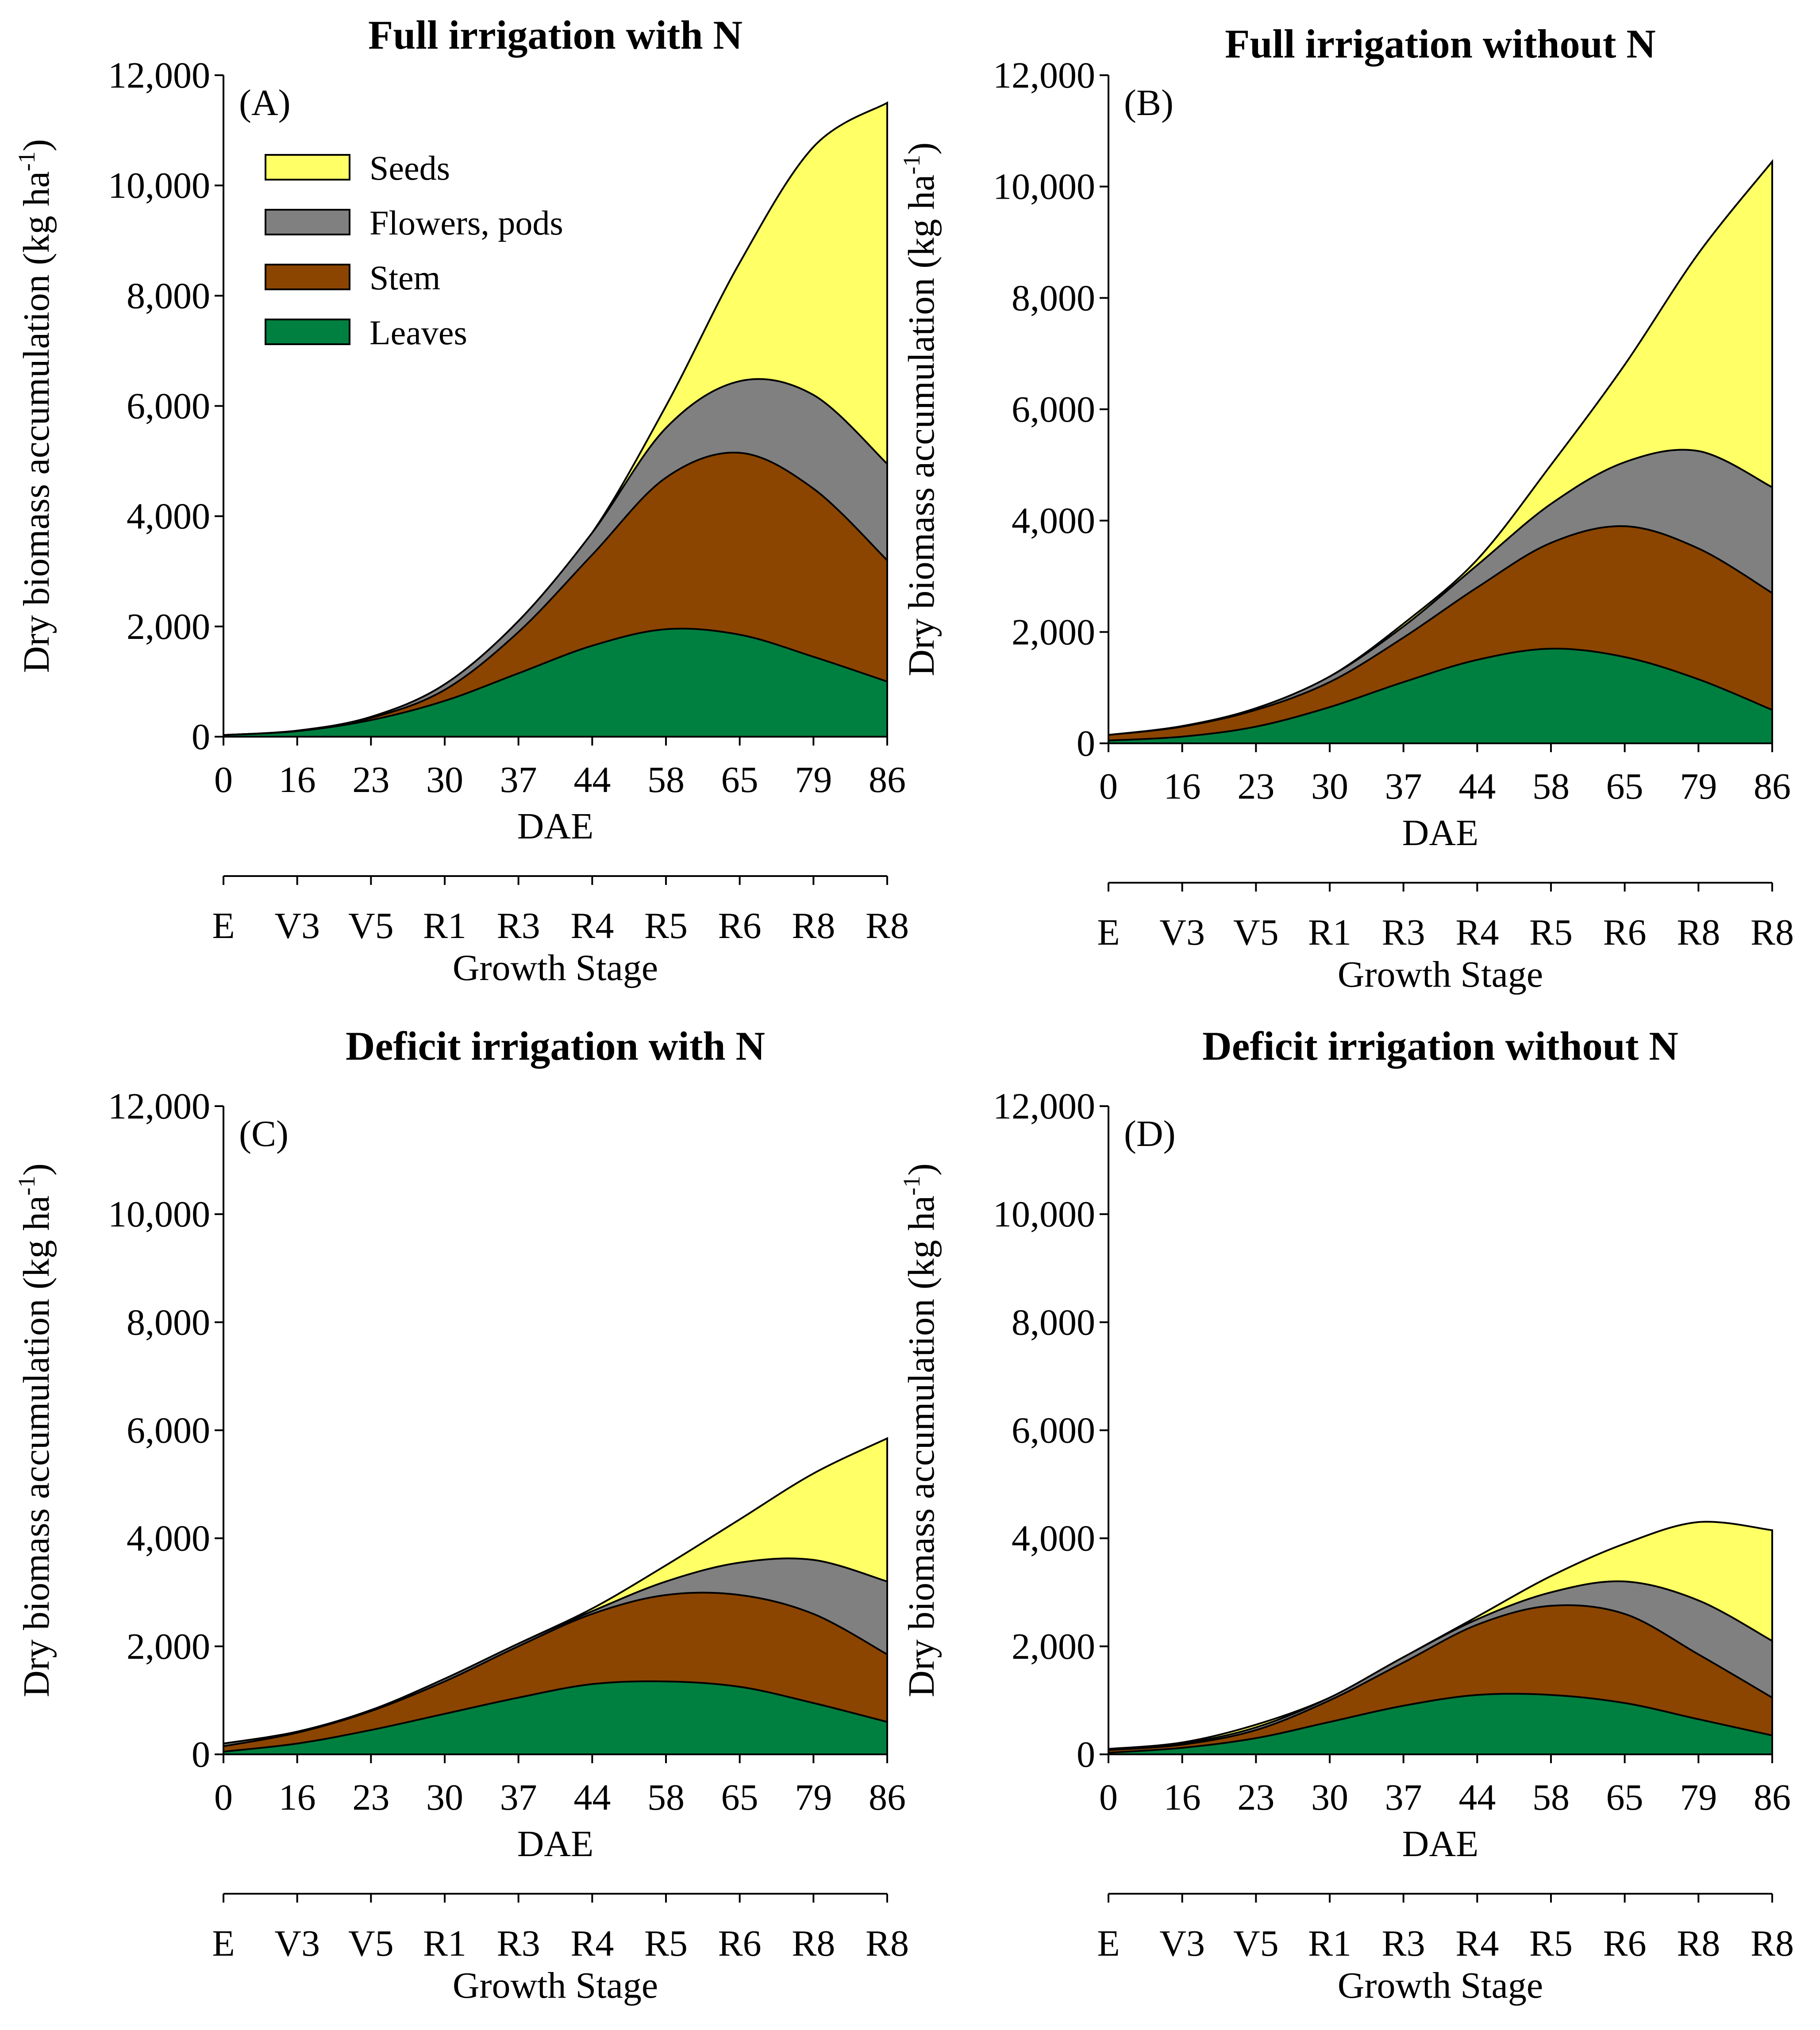 This screenshot has width=1820, height=2030. I want to click on legend-label-leaves: Leaves, so click(418, 332).